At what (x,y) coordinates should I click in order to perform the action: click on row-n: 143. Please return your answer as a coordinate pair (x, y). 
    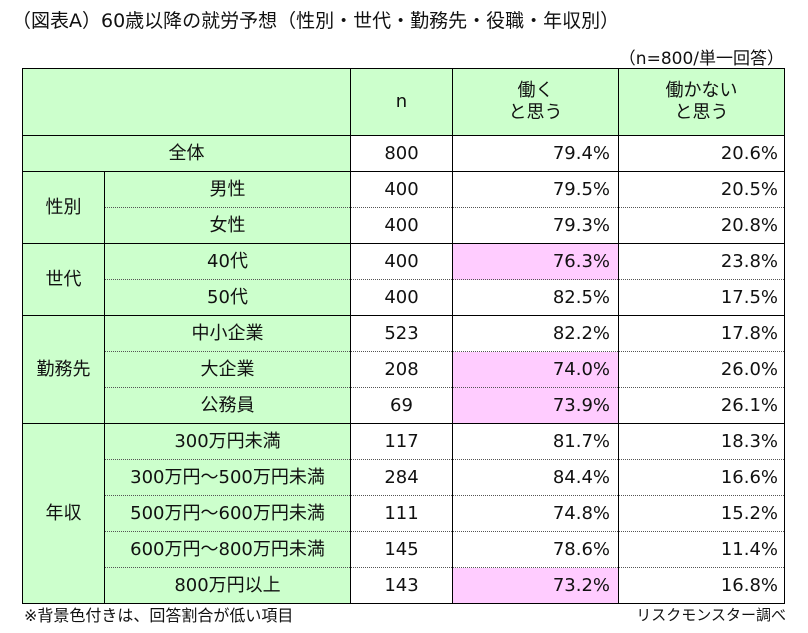
    Looking at the image, I should click on (401, 585).